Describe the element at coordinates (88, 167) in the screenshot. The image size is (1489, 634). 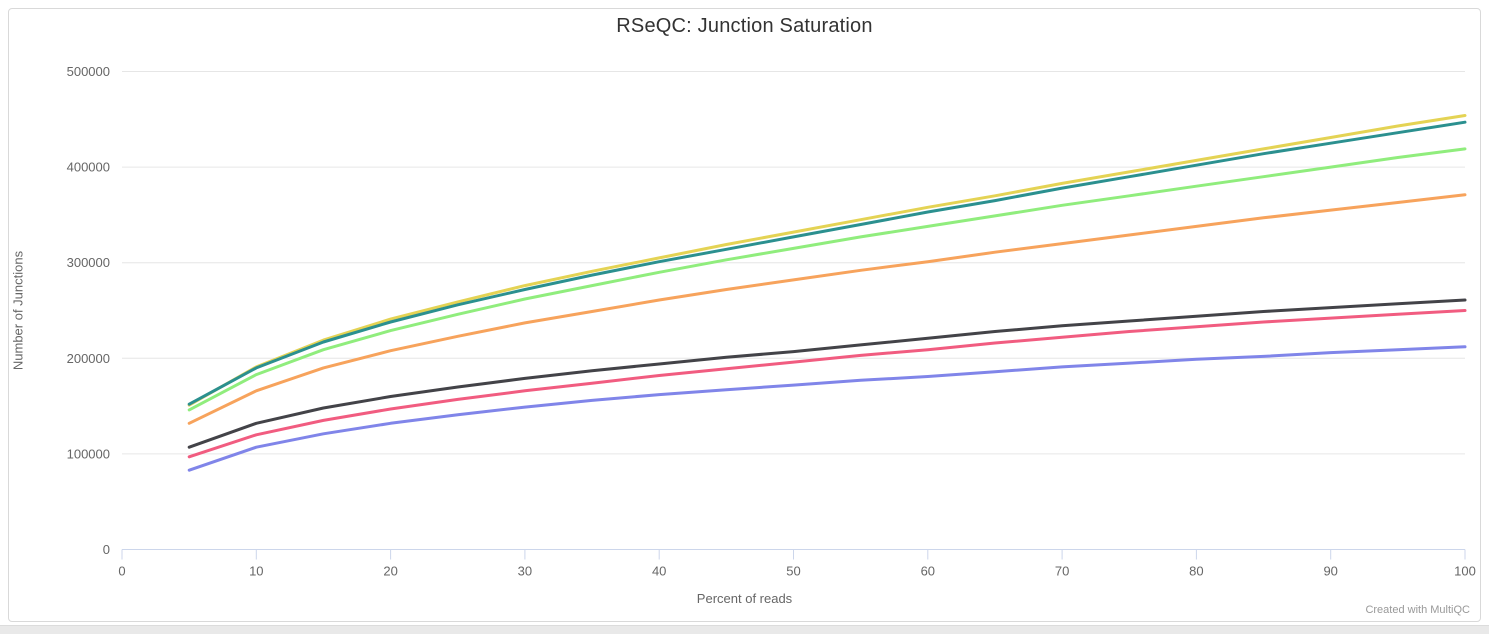
I see `y-tick-label: 400000` at that location.